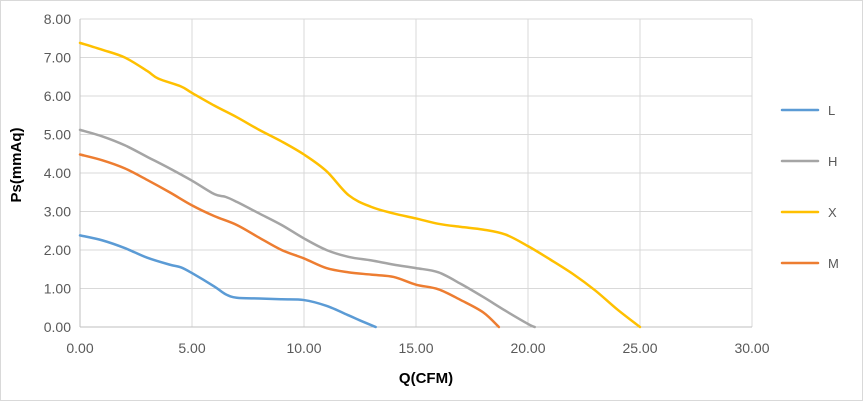  Describe the element at coordinates (79, 348) in the screenshot. I see `x-tick-label: 0.00` at that location.